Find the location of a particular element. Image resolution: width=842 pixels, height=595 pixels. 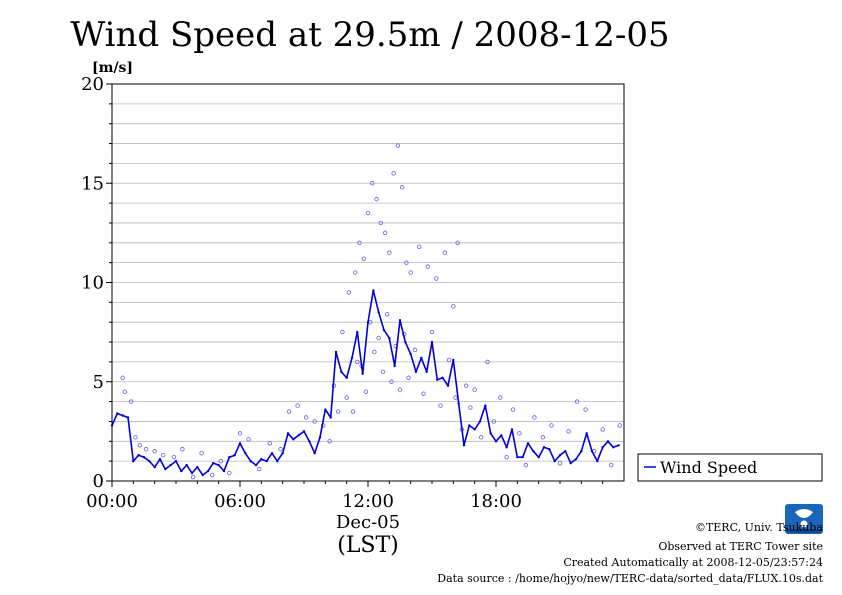

x-tick-label: 18:00 is located at coordinates (496, 501).